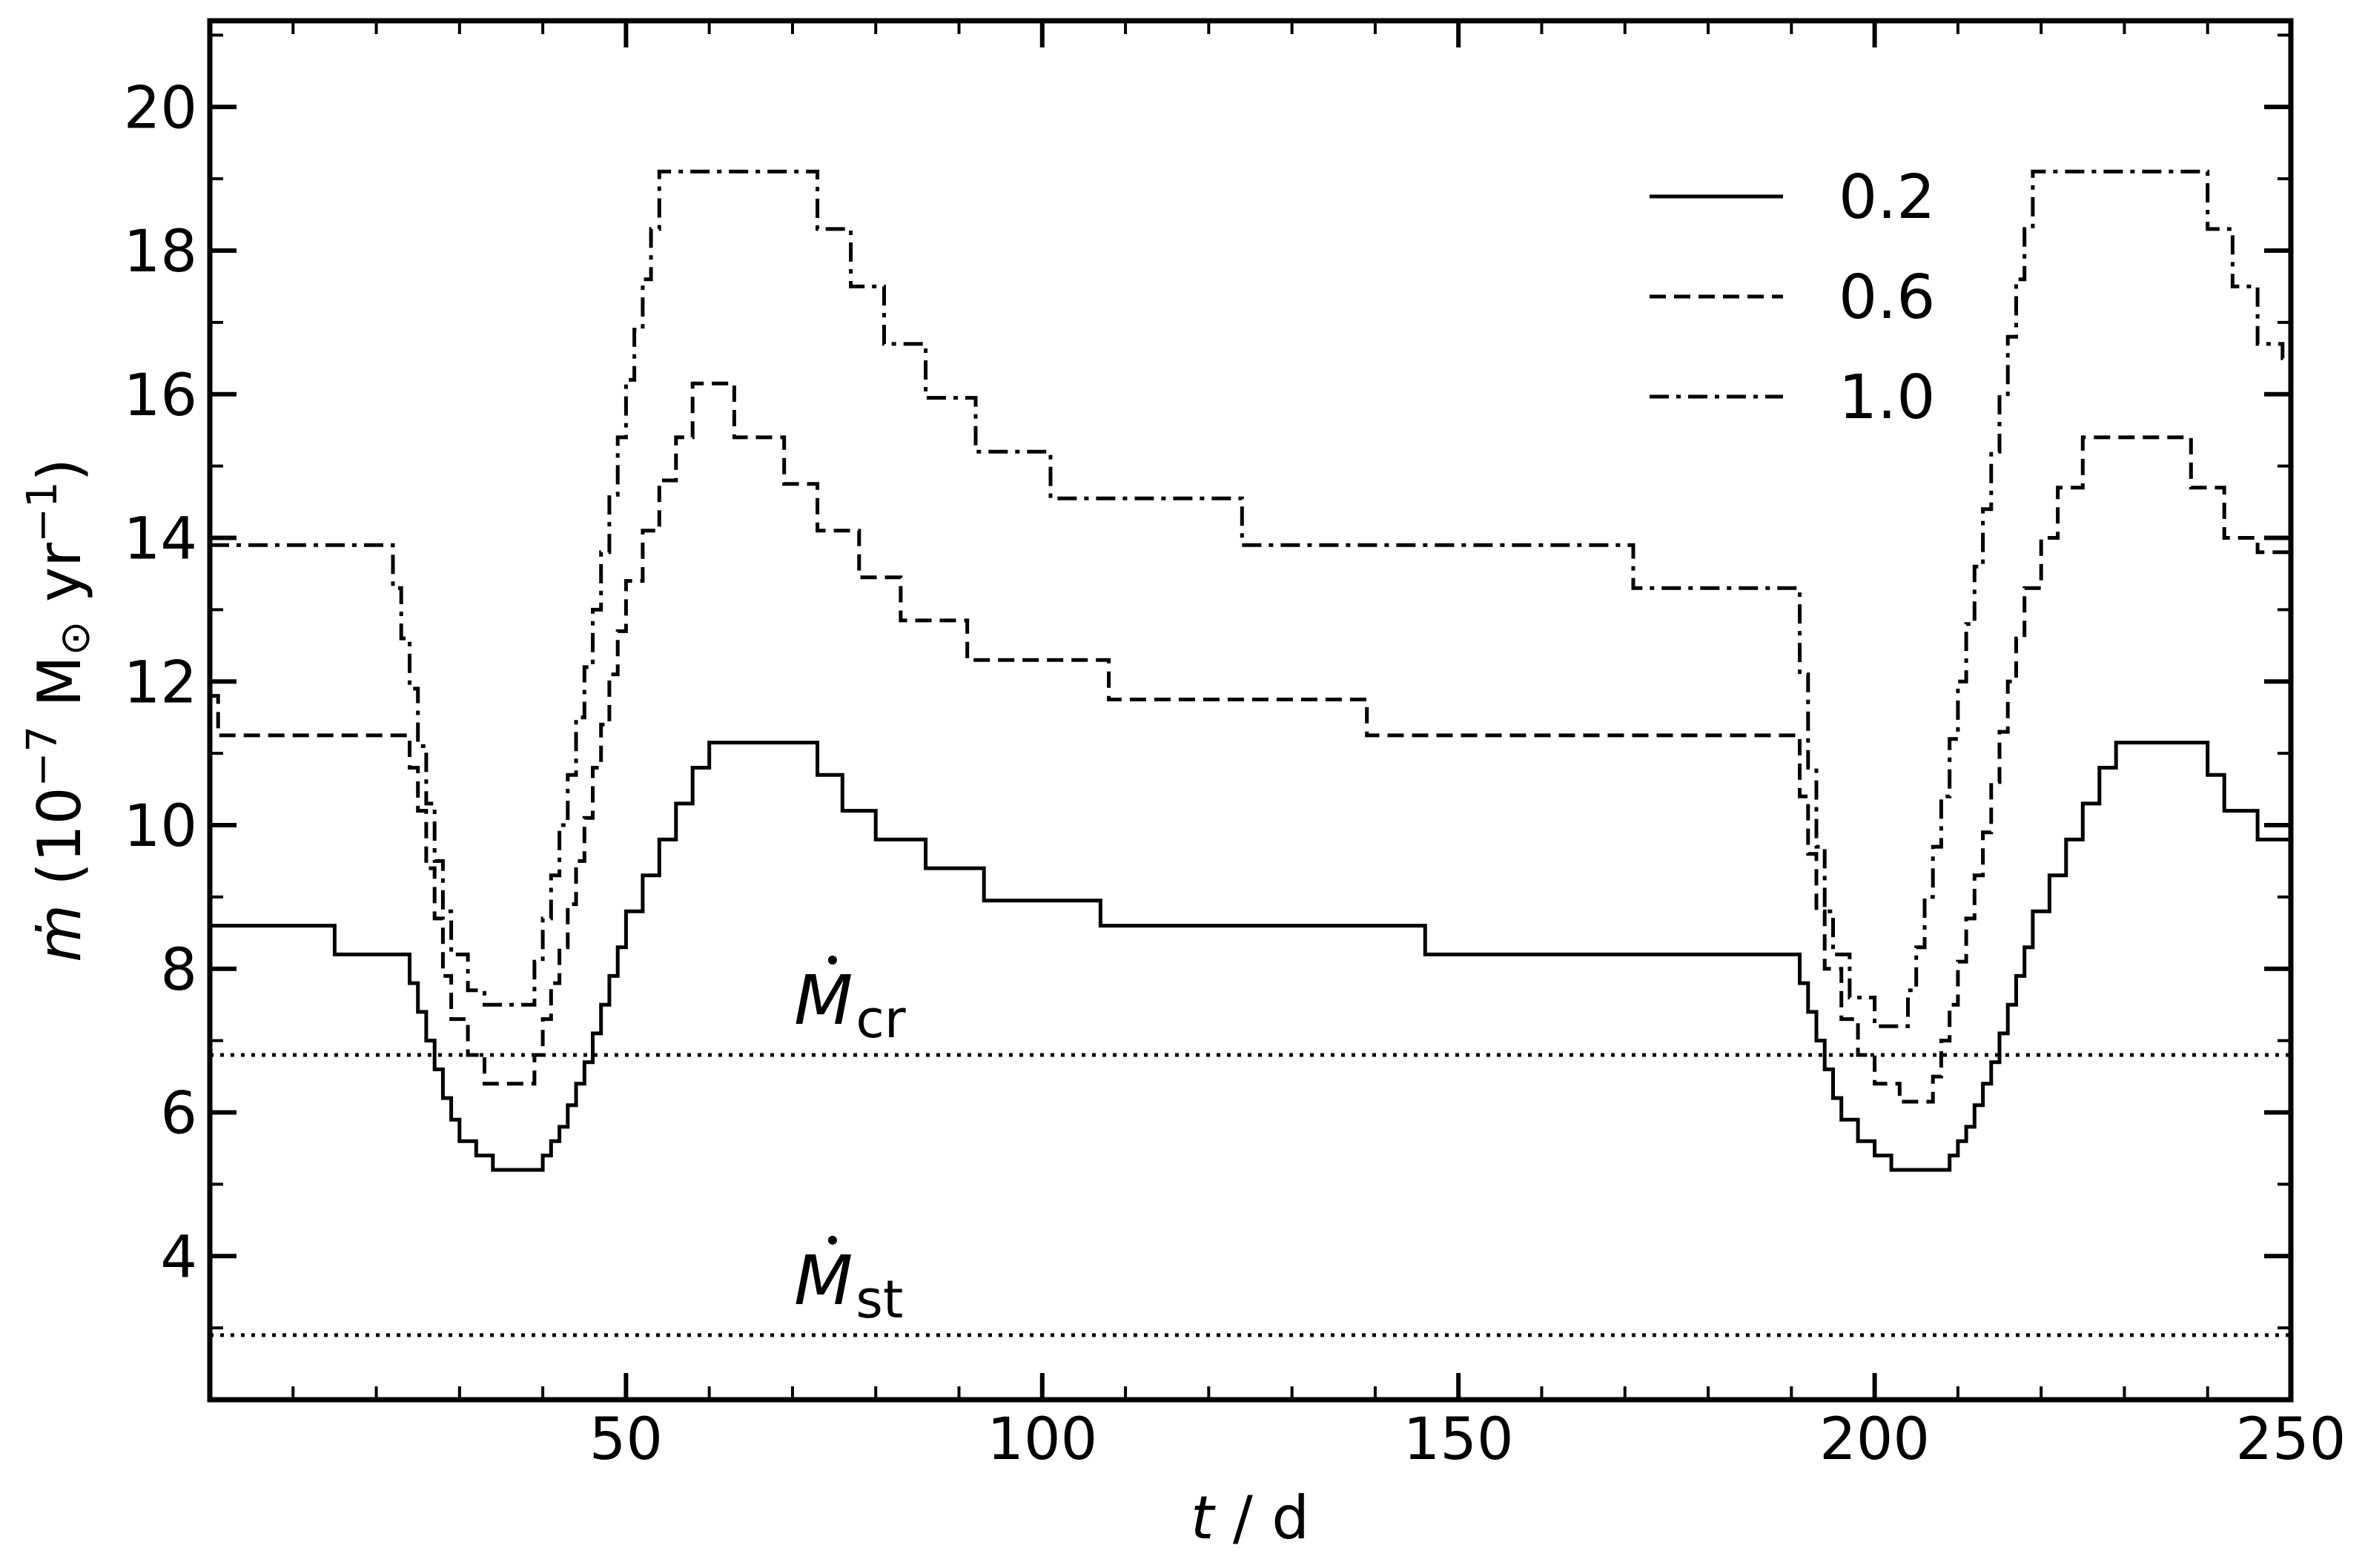  What do you see at coordinates (1203, 1517) in the screenshot?
I see `x-axis-var: t` at bounding box center [1203, 1517].